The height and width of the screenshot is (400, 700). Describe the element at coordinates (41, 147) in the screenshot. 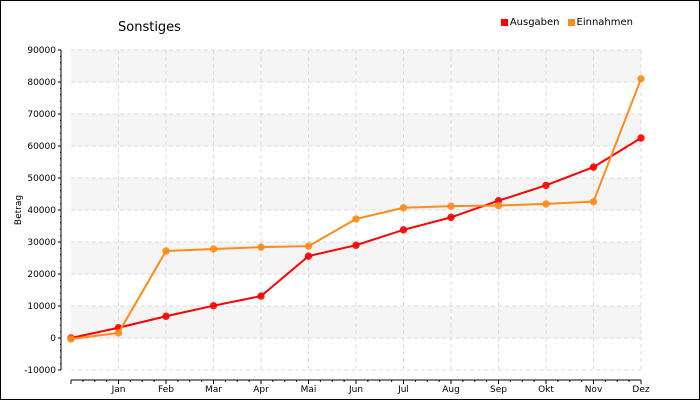

I see `y-tick-label: 60000` at that location.